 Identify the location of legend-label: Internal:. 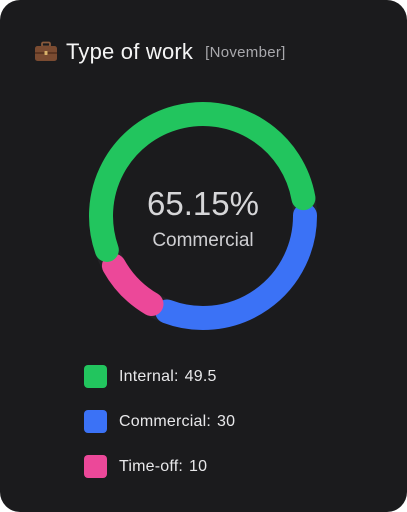
(149, 376).